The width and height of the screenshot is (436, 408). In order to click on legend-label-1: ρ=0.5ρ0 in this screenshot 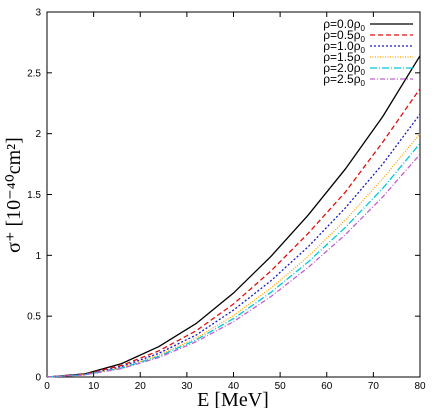, I will do `click(344, 36)`.